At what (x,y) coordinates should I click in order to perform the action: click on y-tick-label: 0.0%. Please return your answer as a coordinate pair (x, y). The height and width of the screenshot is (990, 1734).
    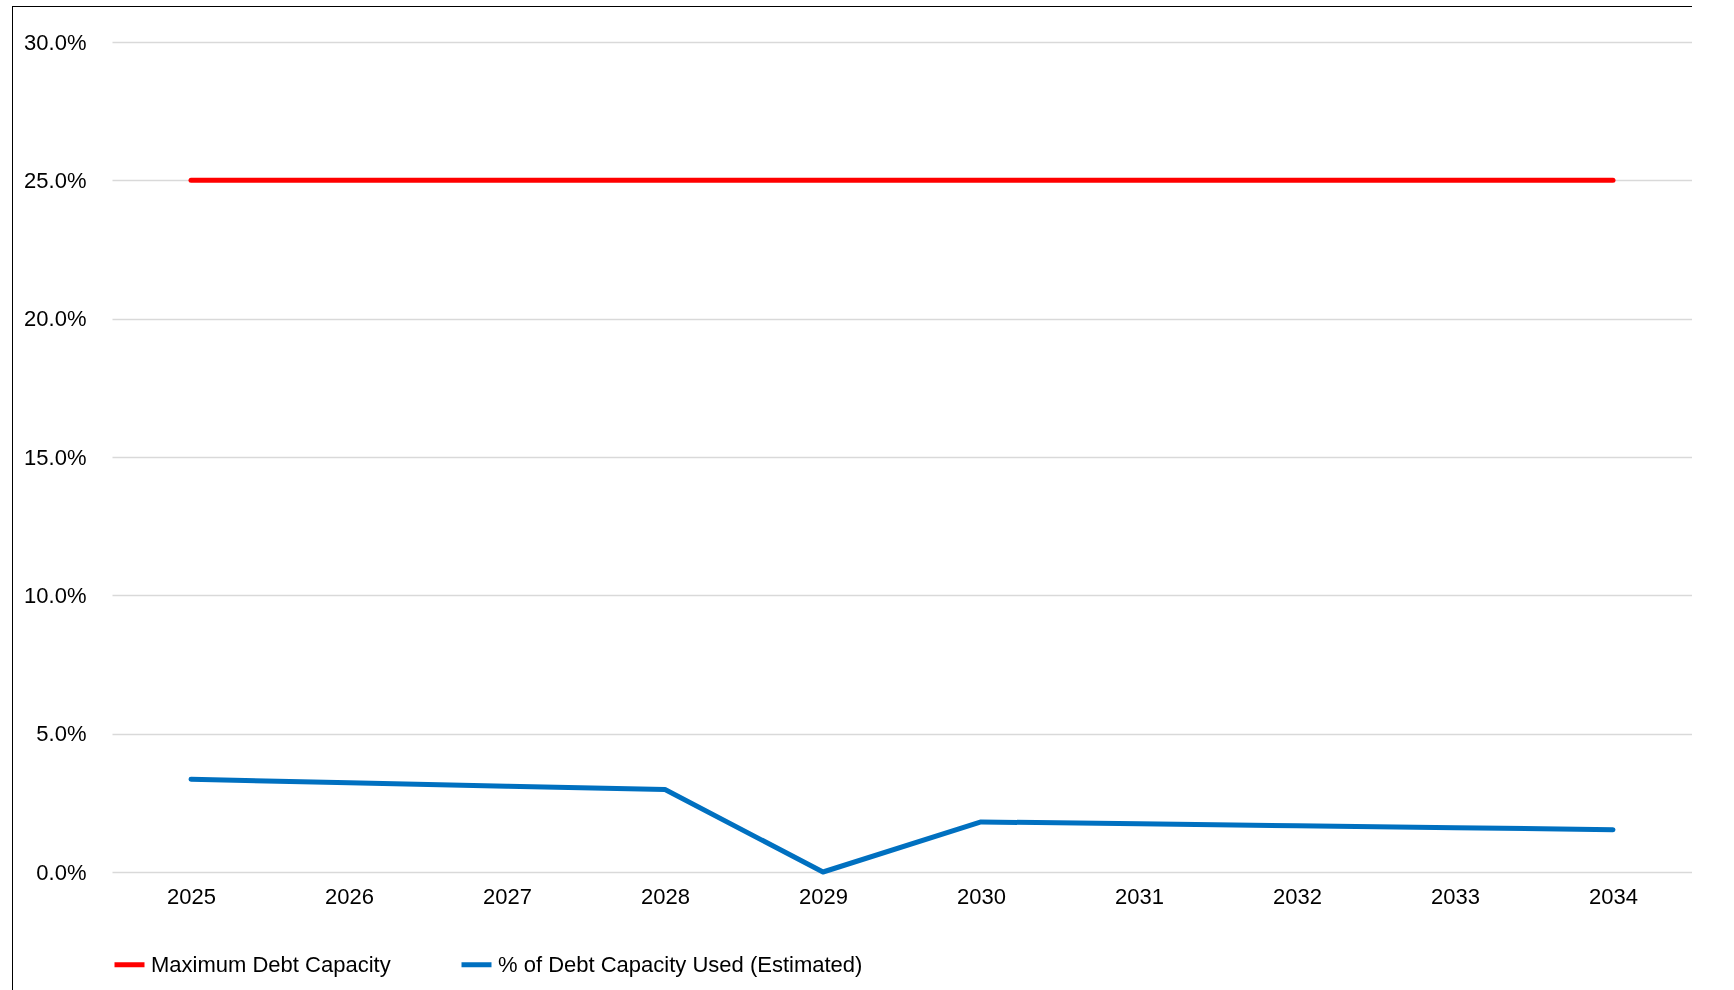
    Looking at the image, I should click on (61, 872).